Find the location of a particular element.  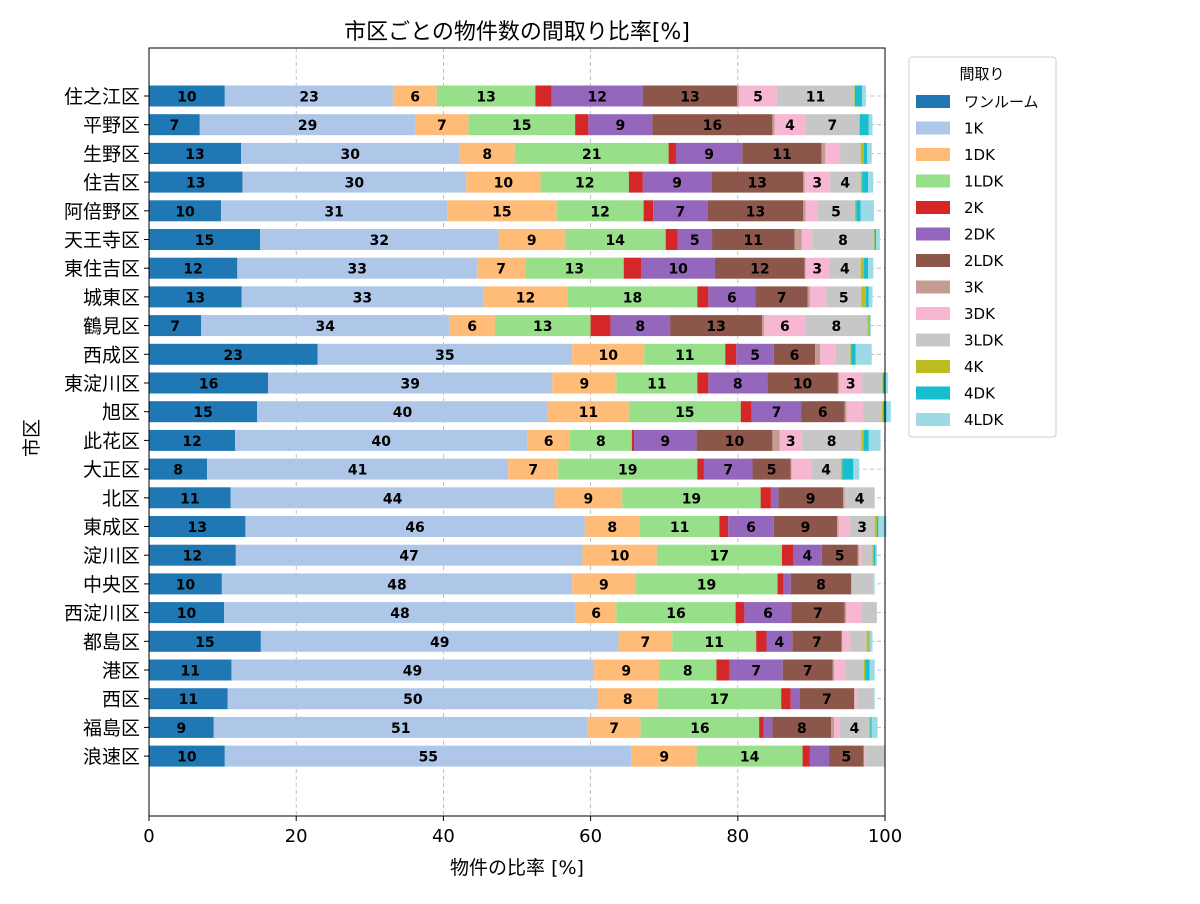

y-tick-label: 旭区 is located at coordinates (121, 413).